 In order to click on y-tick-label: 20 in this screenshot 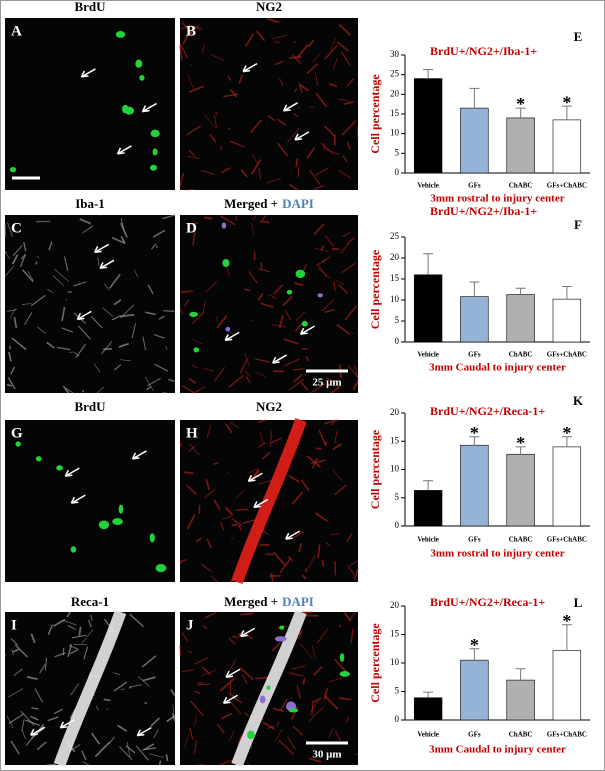, I will do `click(395, 605)`.